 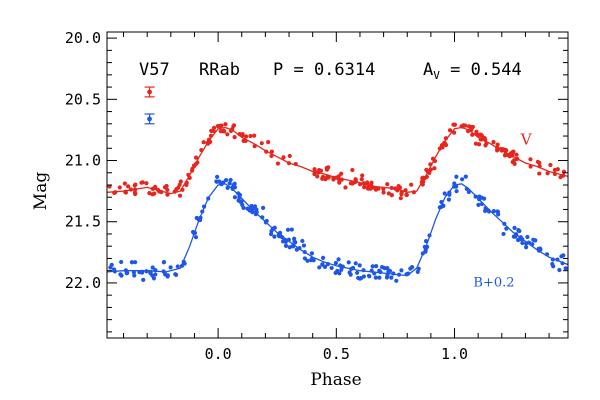 I want to click on header-type: RRab, so click(x=219, y=70).